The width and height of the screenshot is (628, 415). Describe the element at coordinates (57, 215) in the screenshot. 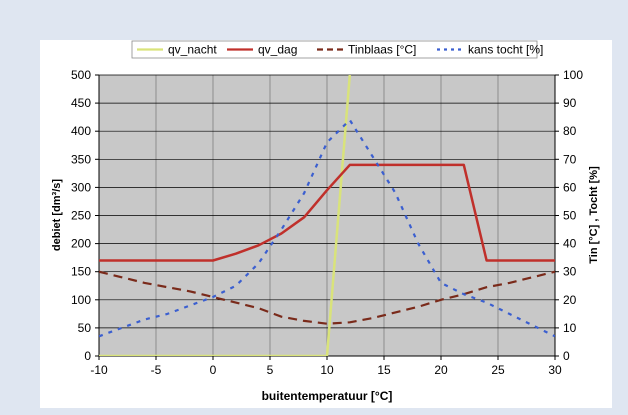

I see `y-axis-left-label: debiet [dm³/s]` at that location.